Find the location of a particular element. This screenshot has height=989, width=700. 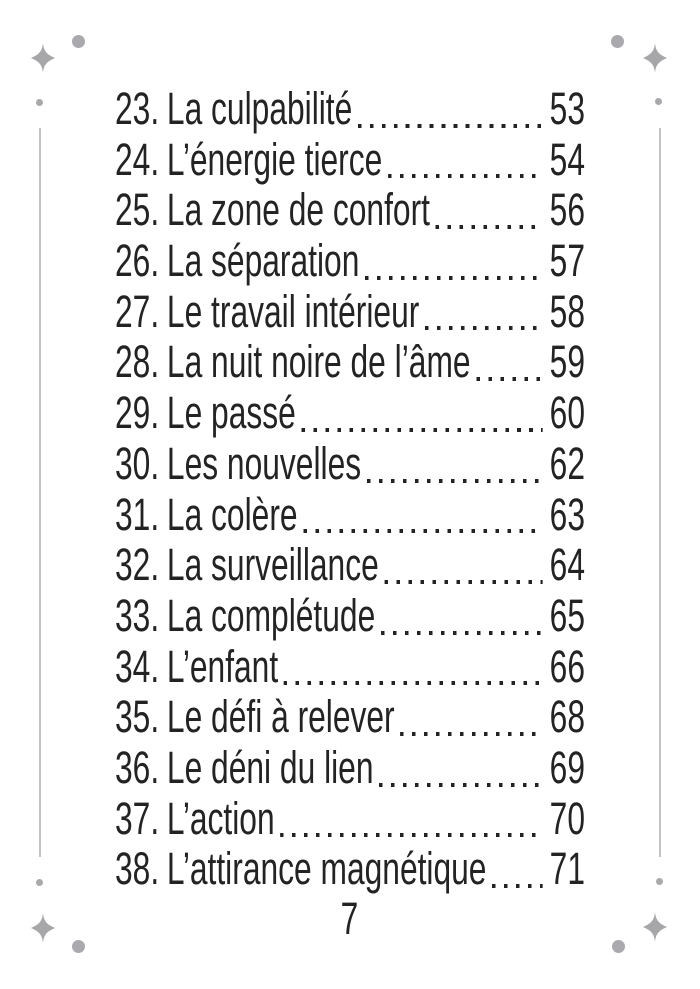

toc-entry: 23. La culpabilité 53 is located at coordinates (350, 109).